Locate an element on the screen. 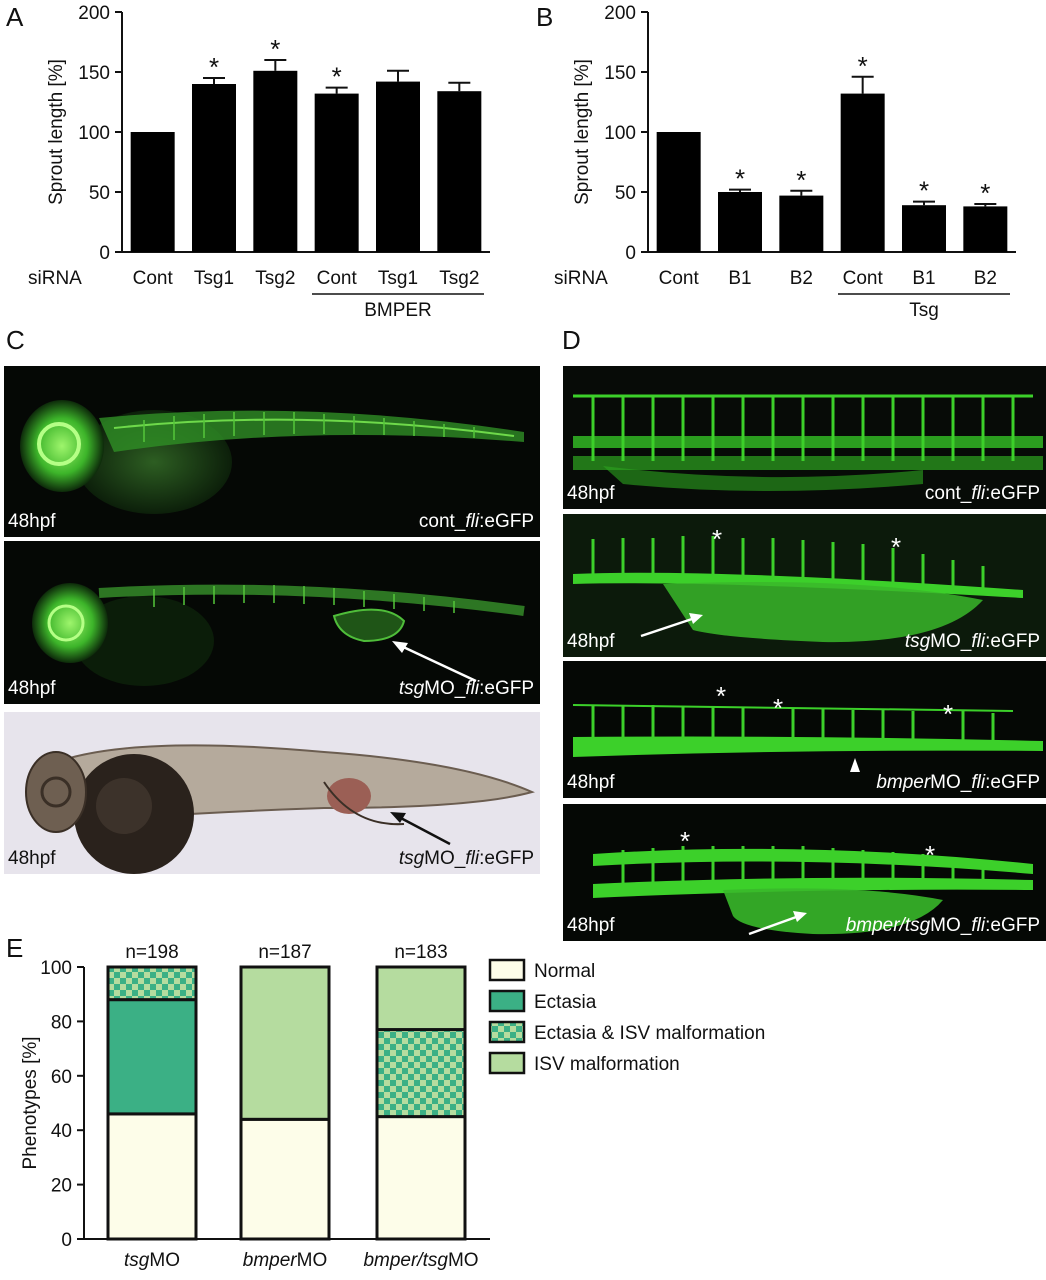  arrowhead-icon is located at coordinates (855, 765).